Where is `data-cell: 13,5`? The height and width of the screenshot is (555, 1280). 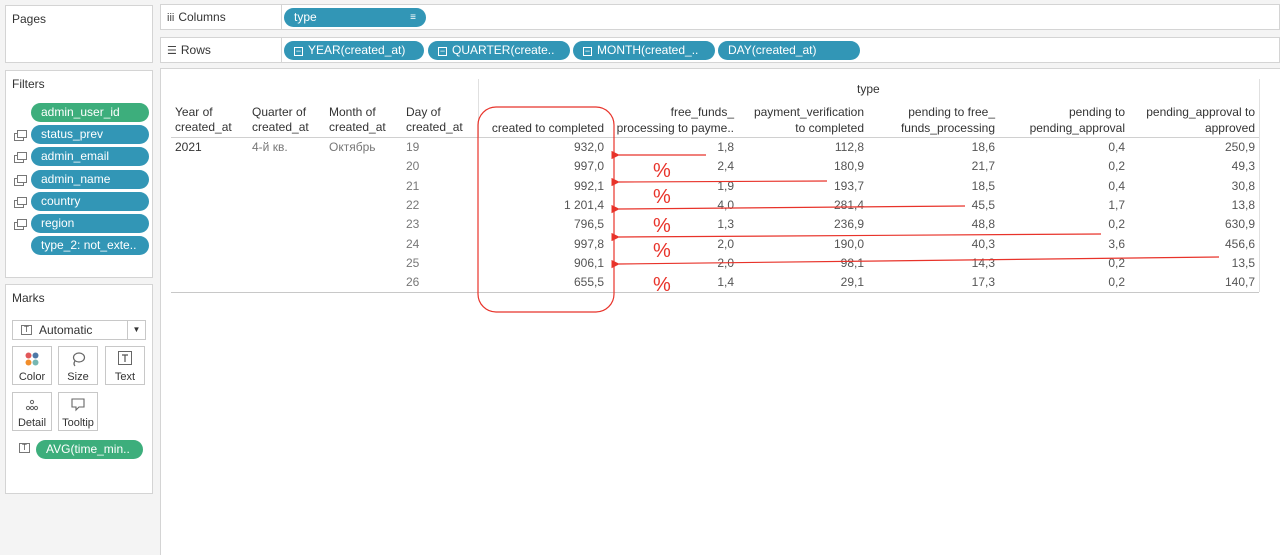 data-cell: 13,5 is located at coordinates (1243, 262).